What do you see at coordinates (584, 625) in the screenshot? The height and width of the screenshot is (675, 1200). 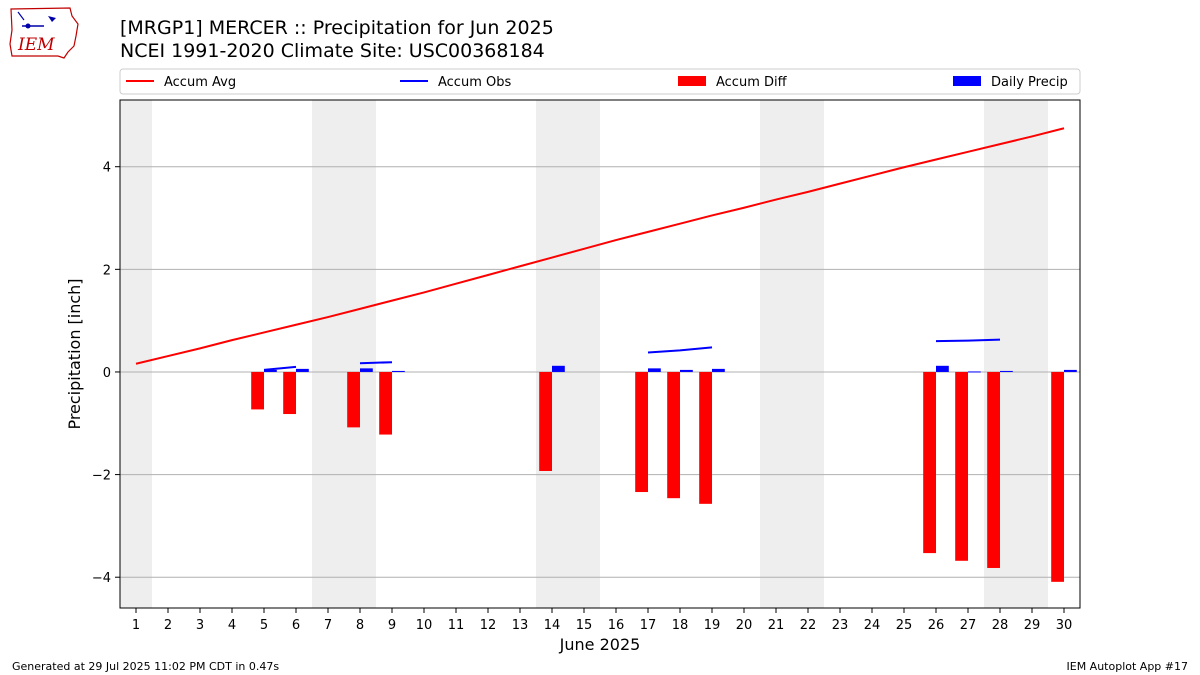 I see `x-tick-label: 15` at bounding box center [584, 625].